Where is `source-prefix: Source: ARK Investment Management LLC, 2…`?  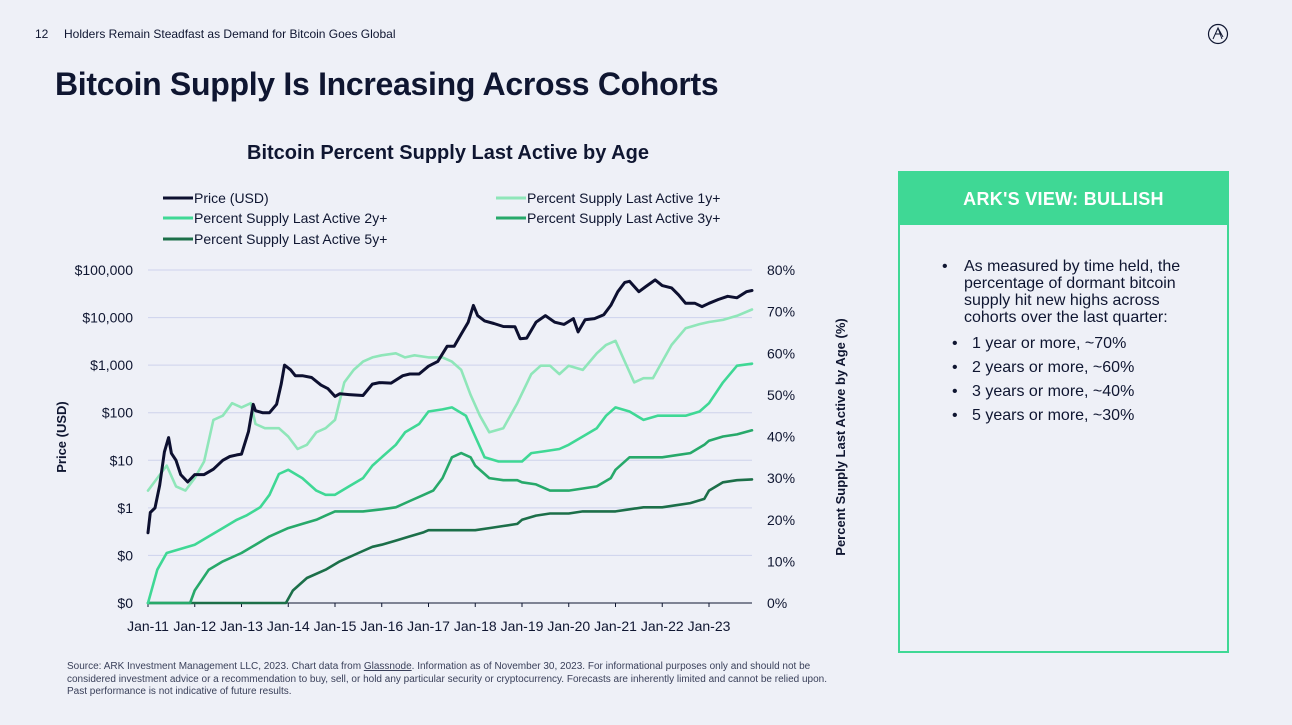
source-prefix: Source: ARK Investment Management LLC, 2… is located at coordinates (215, 666).